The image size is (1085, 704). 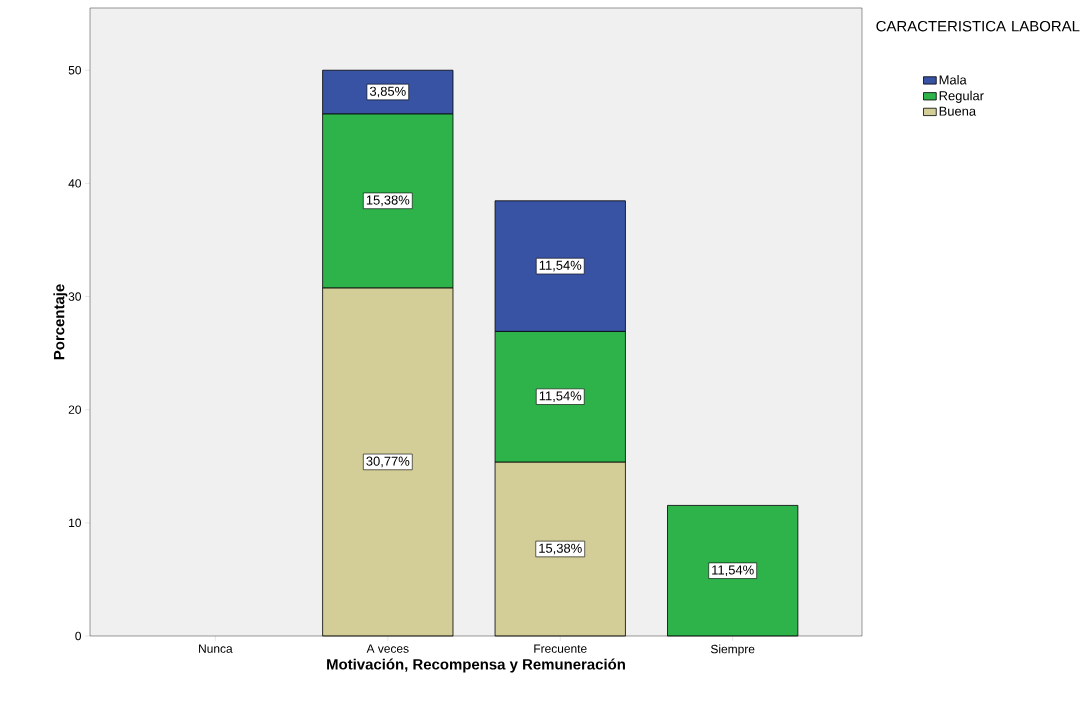 I want to click on x-tick-label: Nunca, so click(x=216, y=648).